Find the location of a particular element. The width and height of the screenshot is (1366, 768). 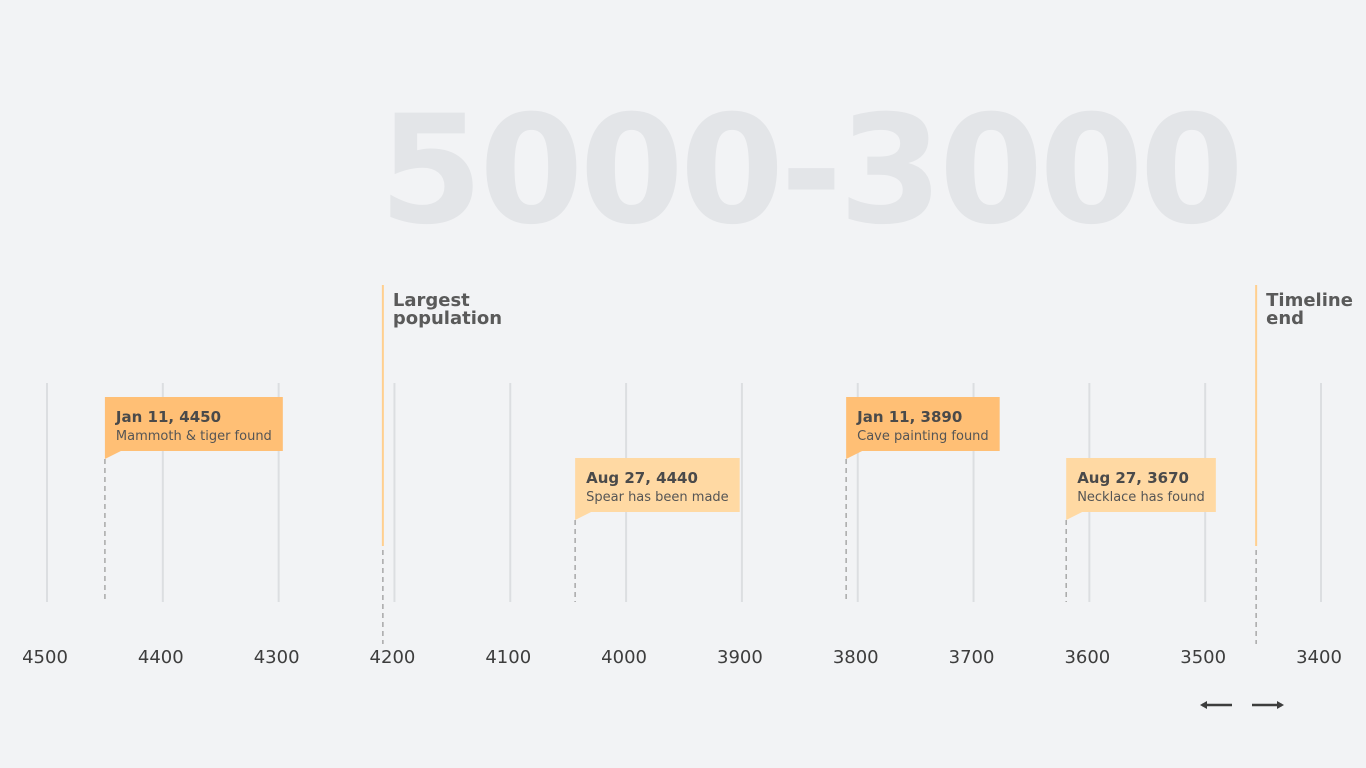

event-description: Necklace has found is located at coordinates (1141, 497).